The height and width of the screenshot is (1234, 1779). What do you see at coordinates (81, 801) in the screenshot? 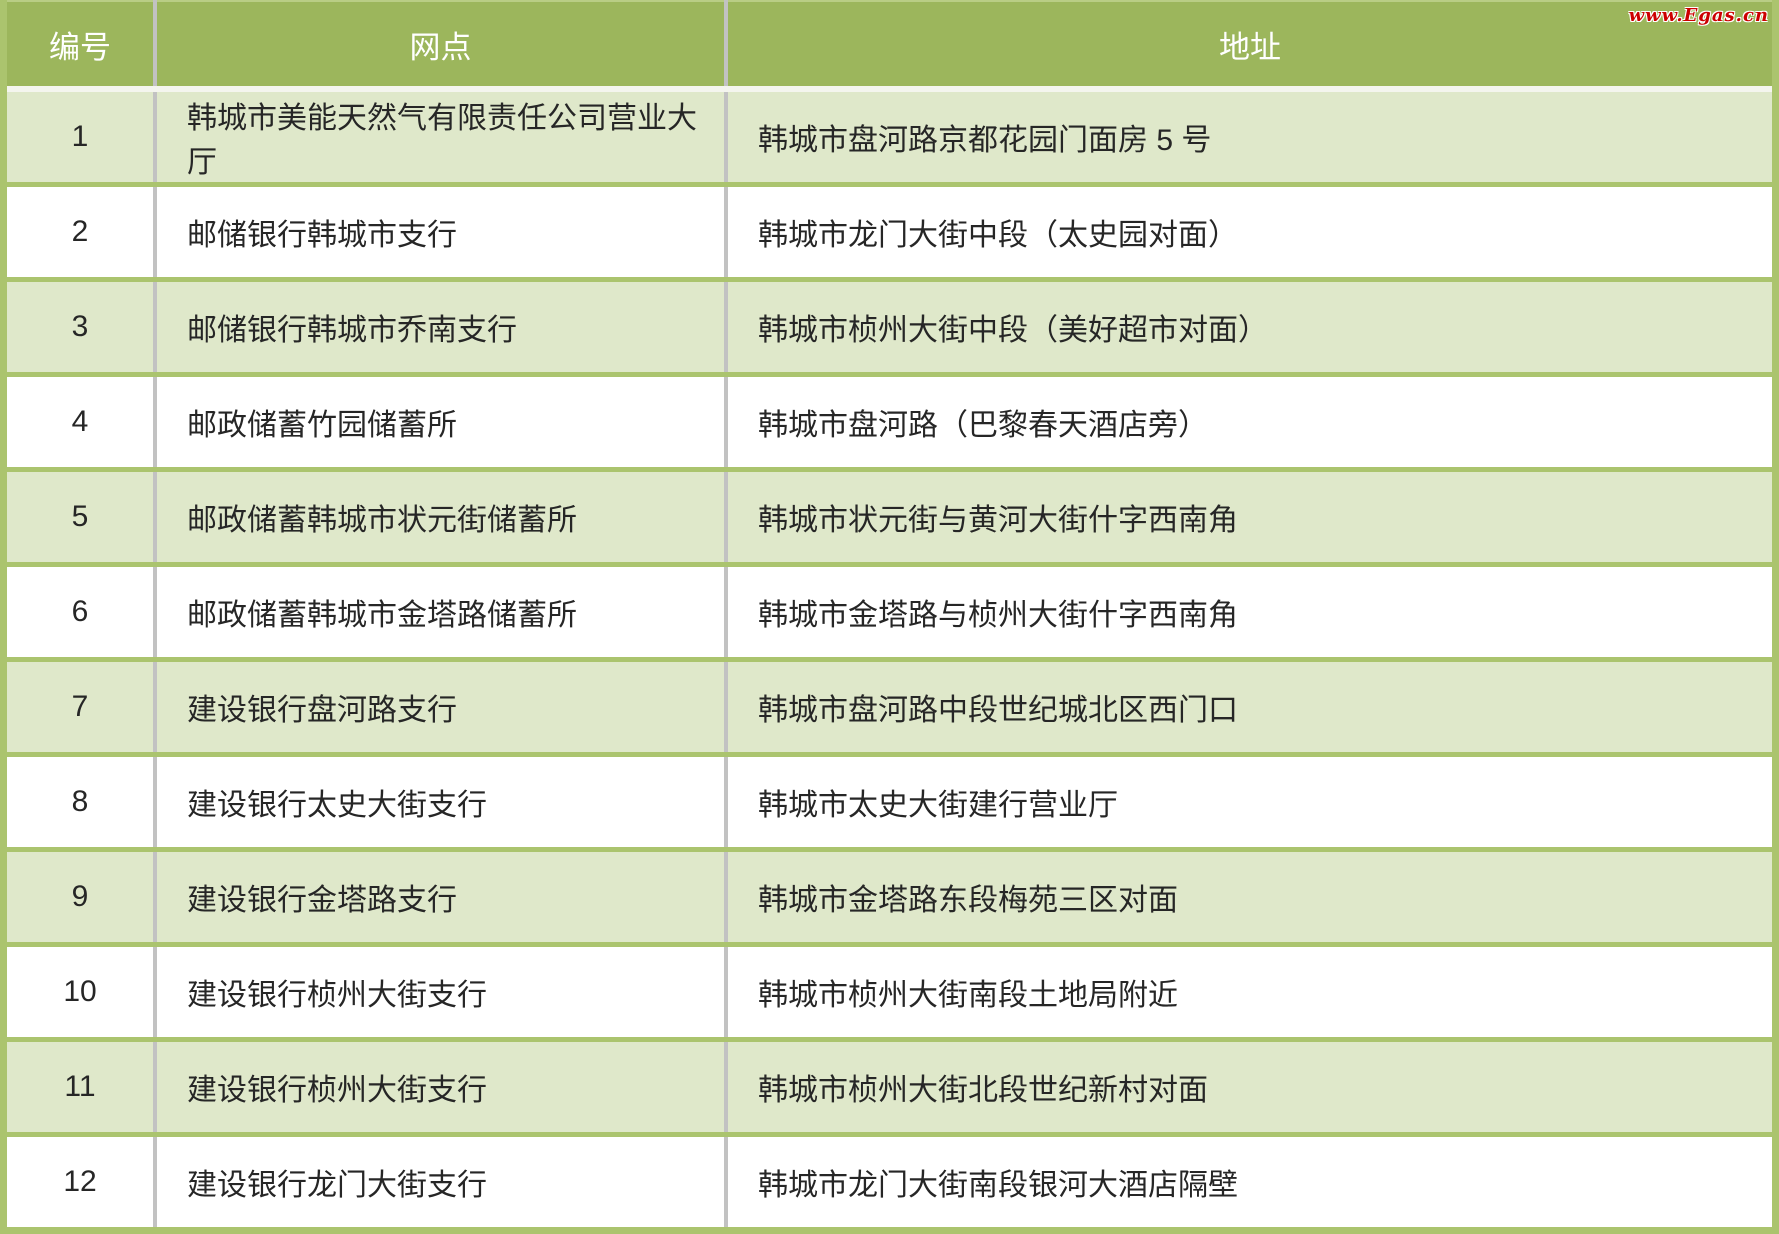
I see `row-number: 8` at bounding box center [81, 801].